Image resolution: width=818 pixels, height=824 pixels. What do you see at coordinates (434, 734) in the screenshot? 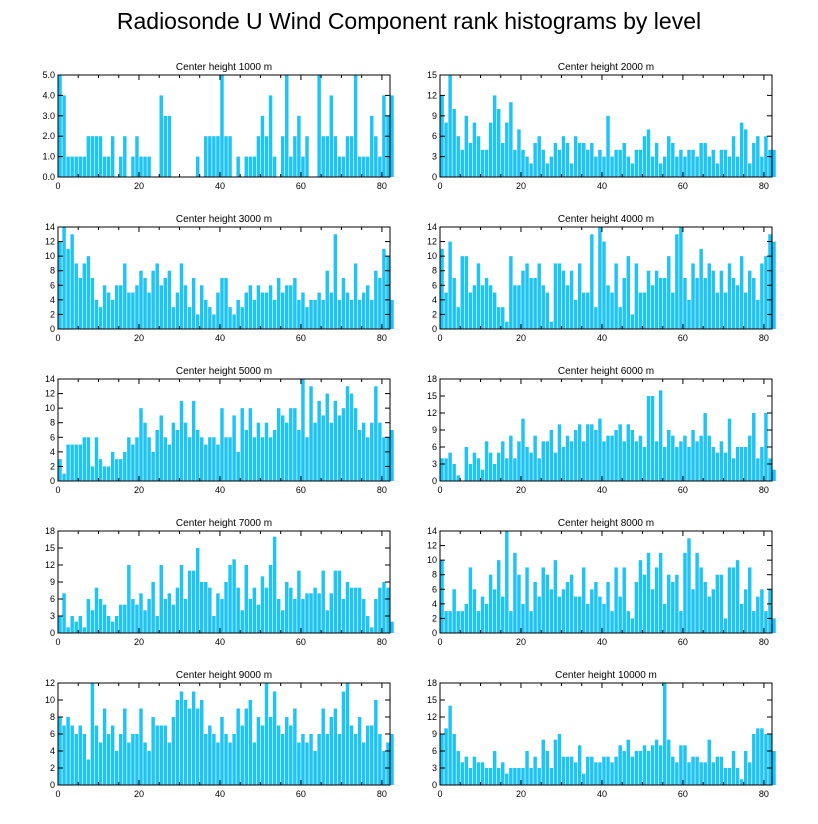
I see `y-tick-label: 9` at bounding box center [434, 734].